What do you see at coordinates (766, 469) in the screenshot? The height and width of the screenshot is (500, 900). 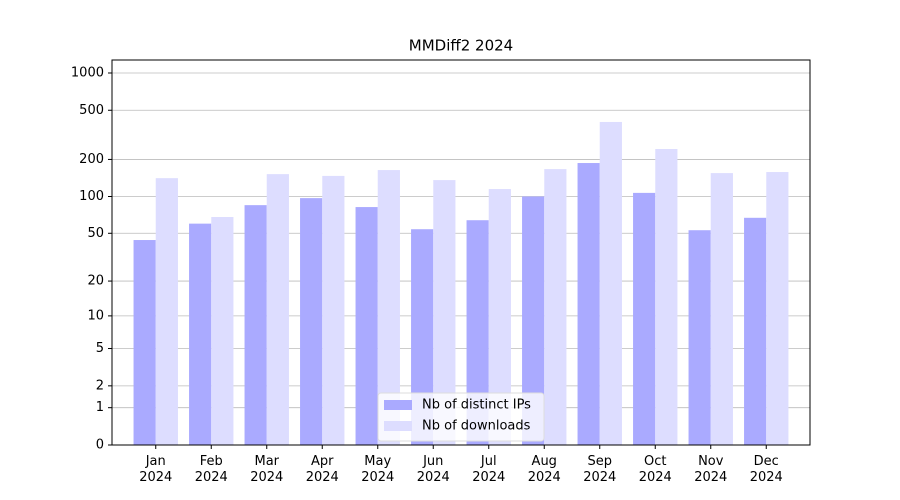 I see `x-tick-label: Dec 2024` at bounding box center [766, 469].